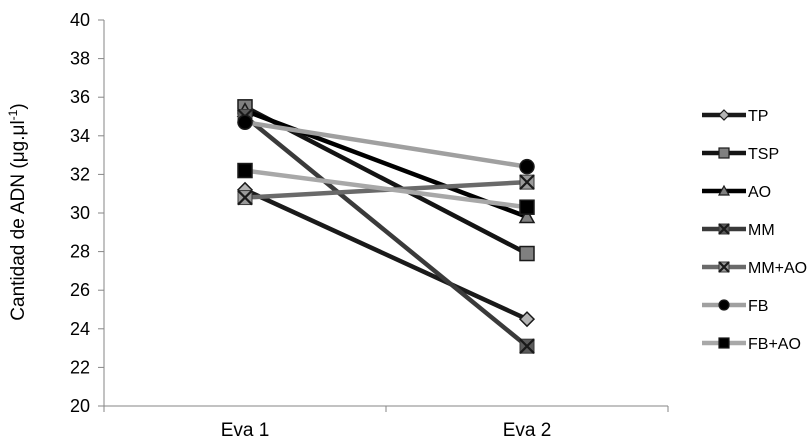 The width and height of the screenshot is (811, 442). I want to click on legend-item-mm-plus-ao: MM+AO, so click(754, 268).